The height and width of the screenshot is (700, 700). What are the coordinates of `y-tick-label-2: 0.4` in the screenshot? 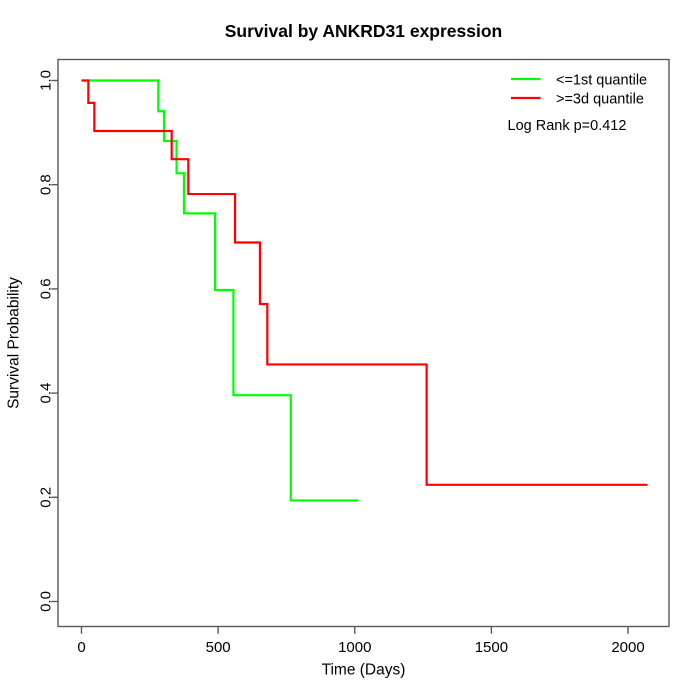 It's located at (45, 393).